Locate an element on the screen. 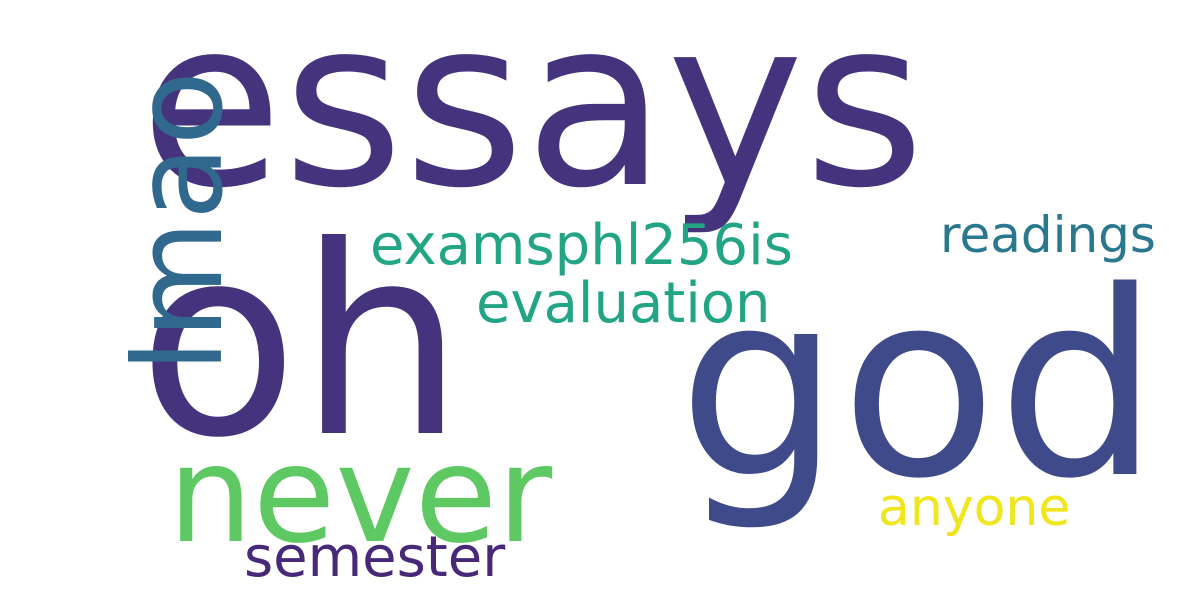 This screenshot has width=1200, height=600. word-evaluation: evaluation is located at coordinates (623, 303).